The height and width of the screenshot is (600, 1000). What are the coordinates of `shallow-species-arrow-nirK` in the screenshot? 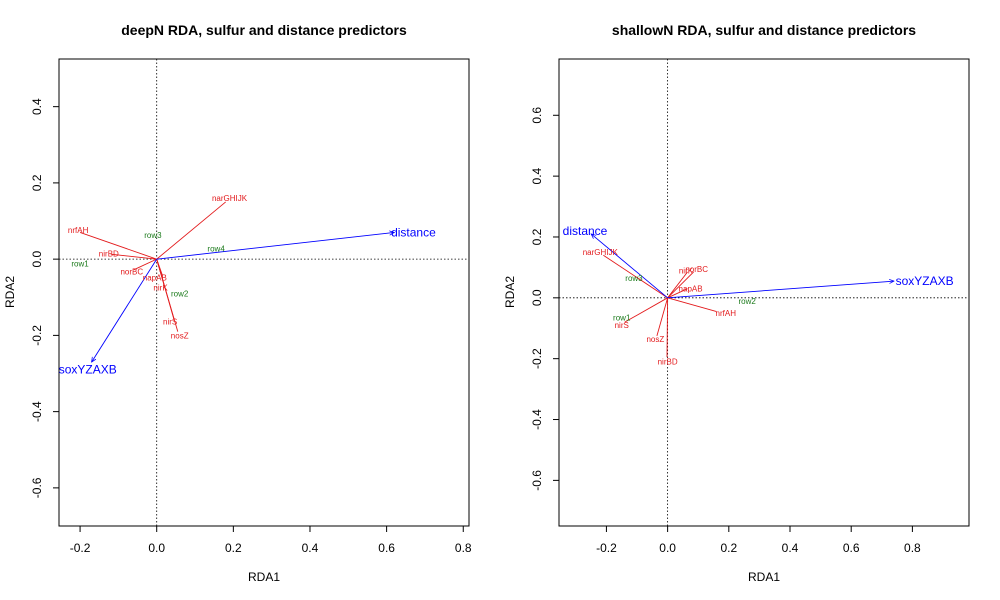 It's located at (677, 285).